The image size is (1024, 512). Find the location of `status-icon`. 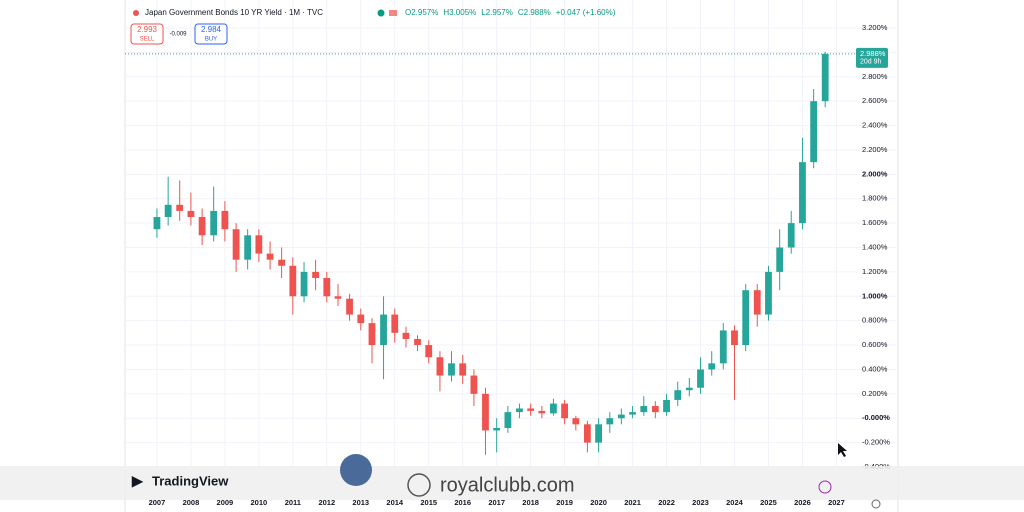

status-icon is located at coordinates (393, 13).